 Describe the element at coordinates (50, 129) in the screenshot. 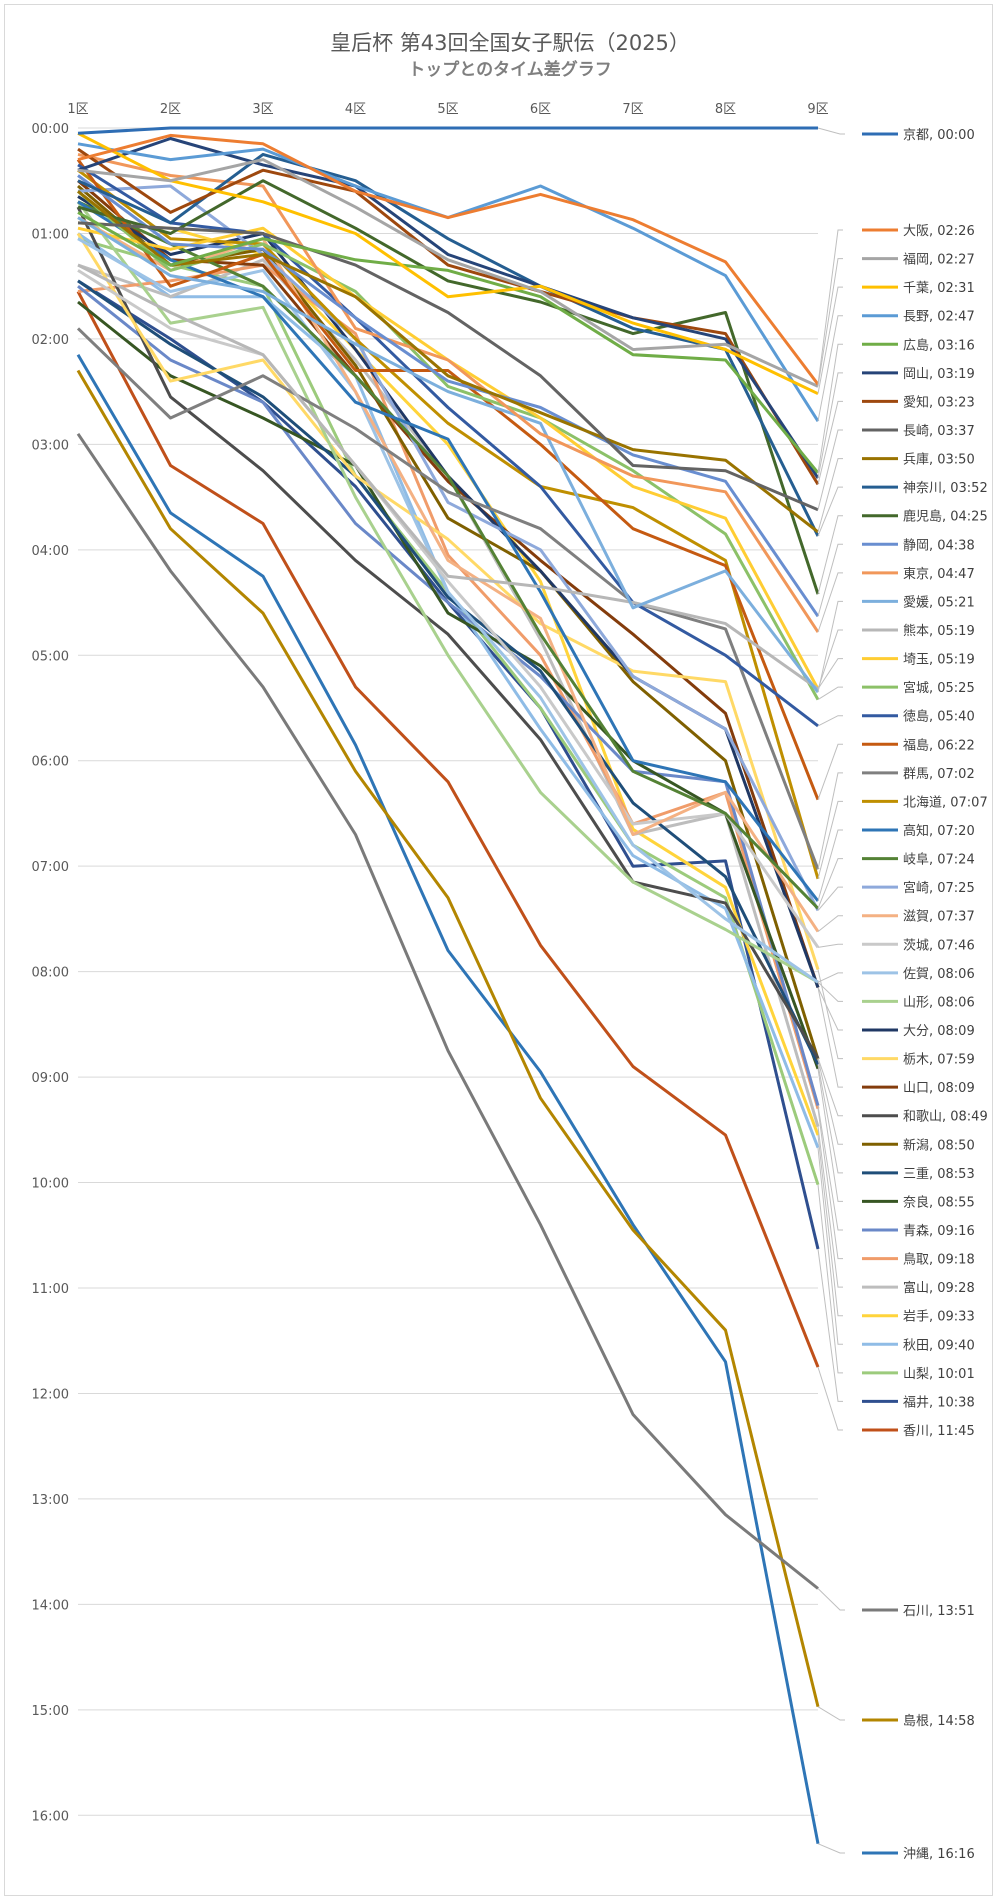

I see `y-tick-label: 00:00` at that location.